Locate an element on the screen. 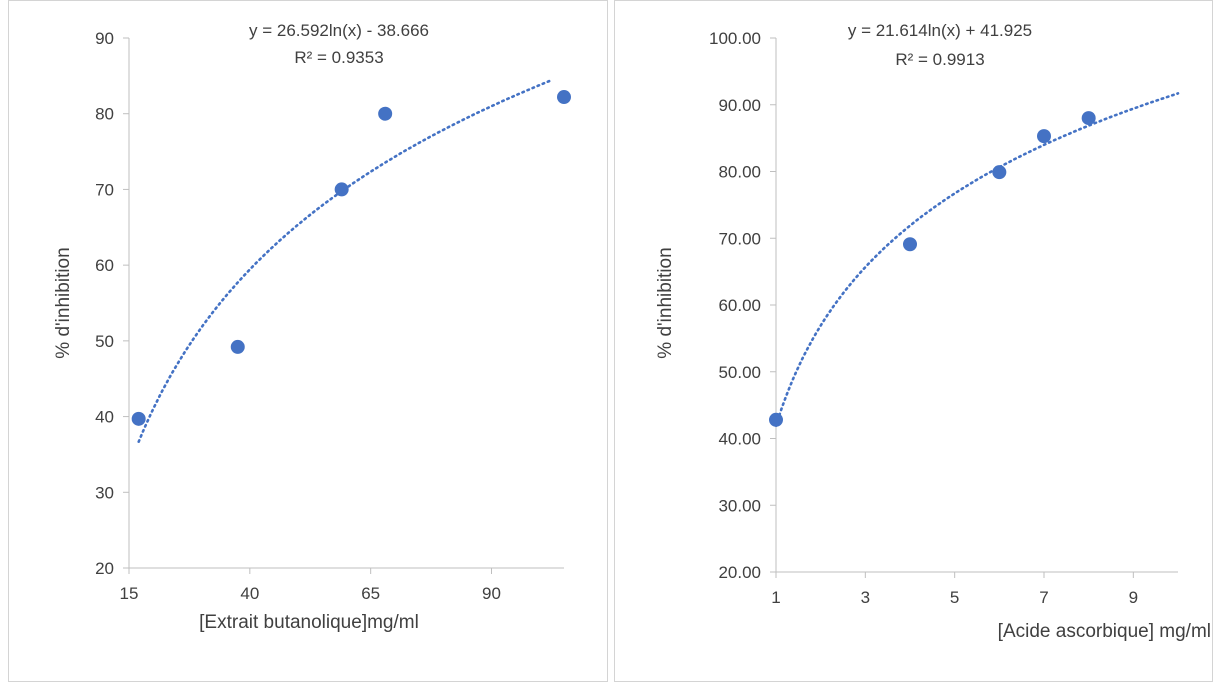 Image resolution: width=1213 pixels, height=688 pixels. y-tick-label: 40.00 is located at coordinates (739, 439).